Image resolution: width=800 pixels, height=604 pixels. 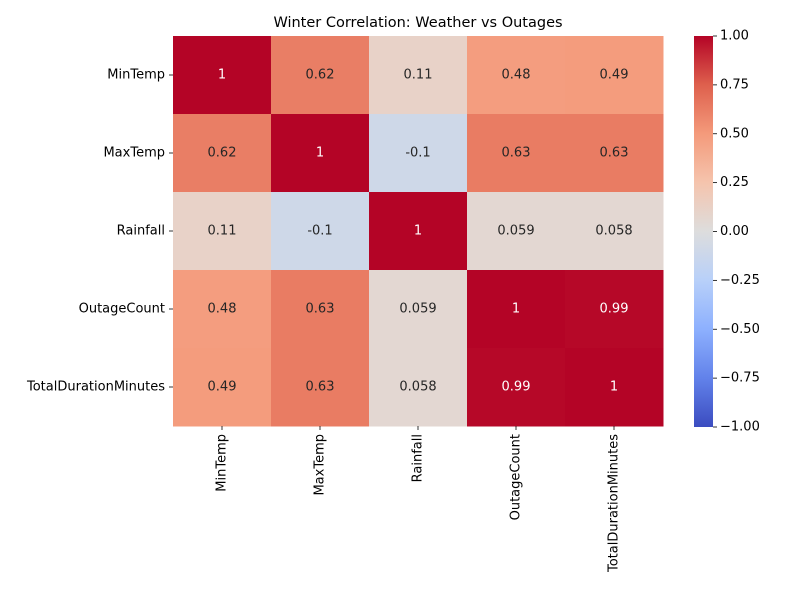 I want to click on colorbar-gradient, so click(x=703, y=231).